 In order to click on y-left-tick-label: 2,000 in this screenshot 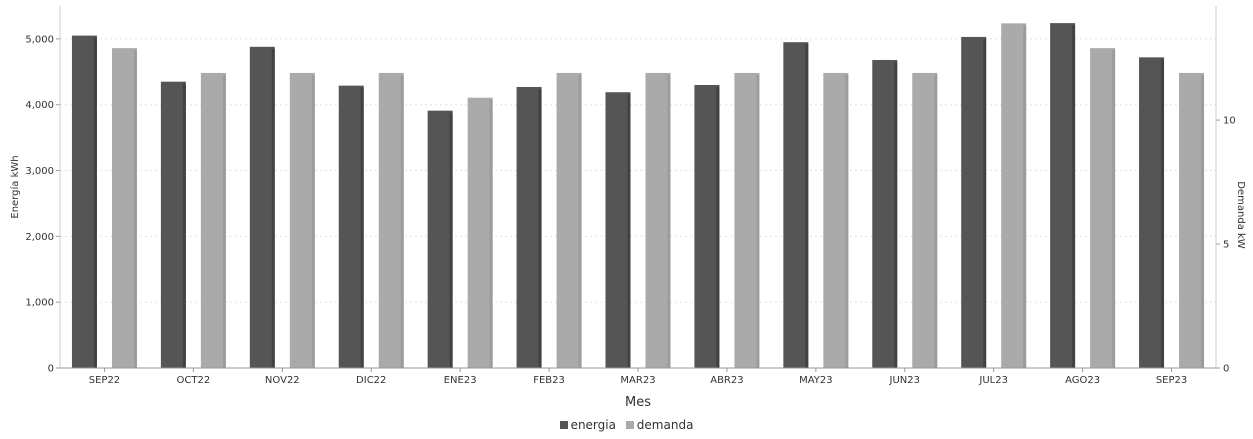, I will do `click(39, 237)`.